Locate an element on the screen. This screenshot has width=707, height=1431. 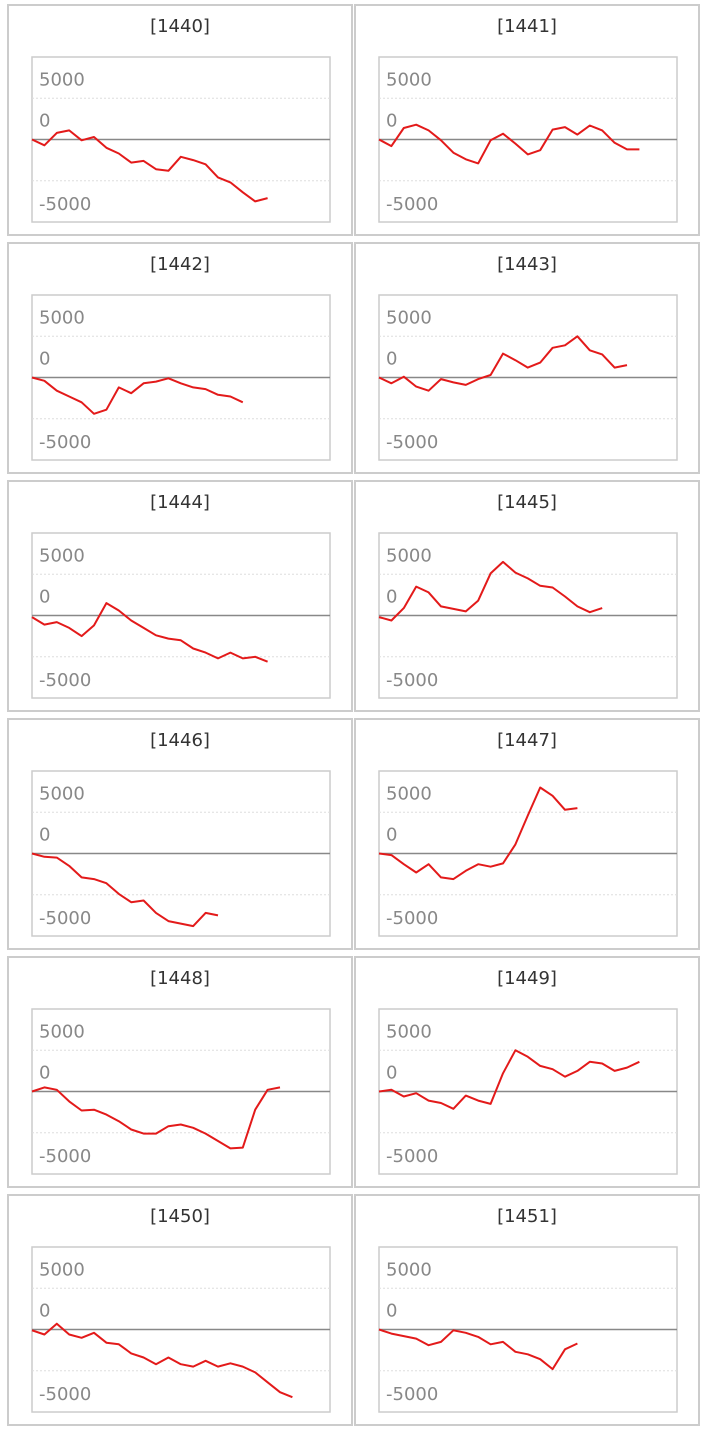
chart-title: [1442] is located at coordinates (180, 264).